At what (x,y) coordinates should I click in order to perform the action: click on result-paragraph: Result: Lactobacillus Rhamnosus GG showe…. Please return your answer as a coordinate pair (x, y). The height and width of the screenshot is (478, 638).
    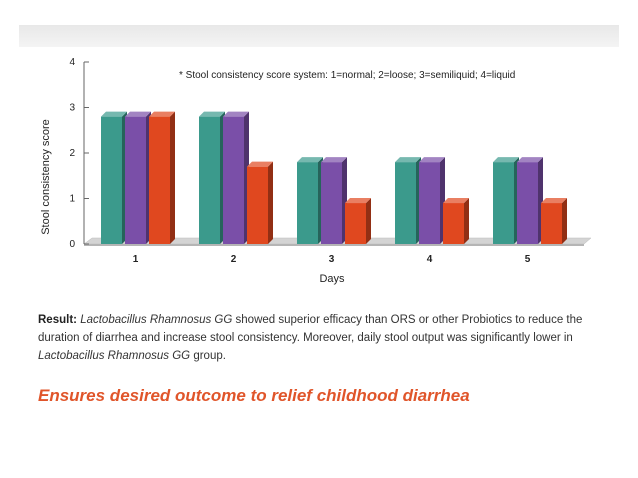
    Looking at the image, I should click on (323, 338).